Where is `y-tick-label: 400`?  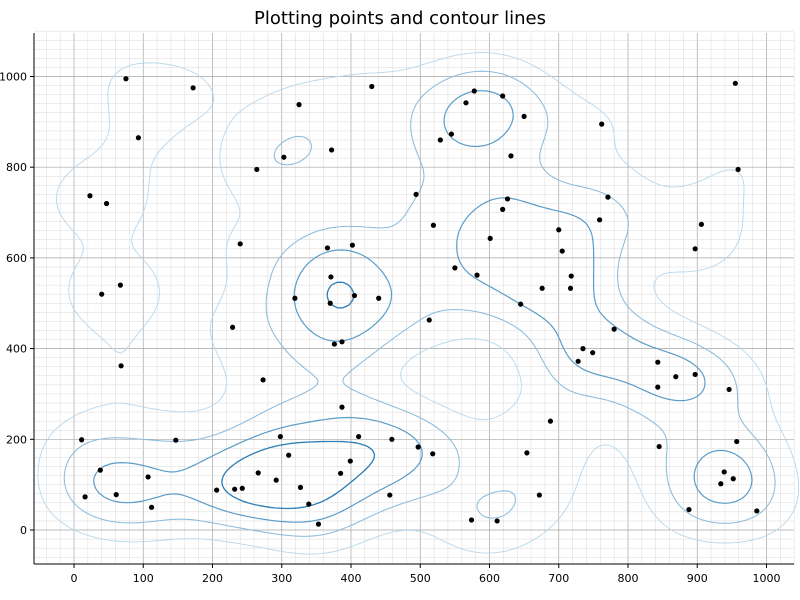
y-tick-label: 400 is located at coordinates (16, 349).